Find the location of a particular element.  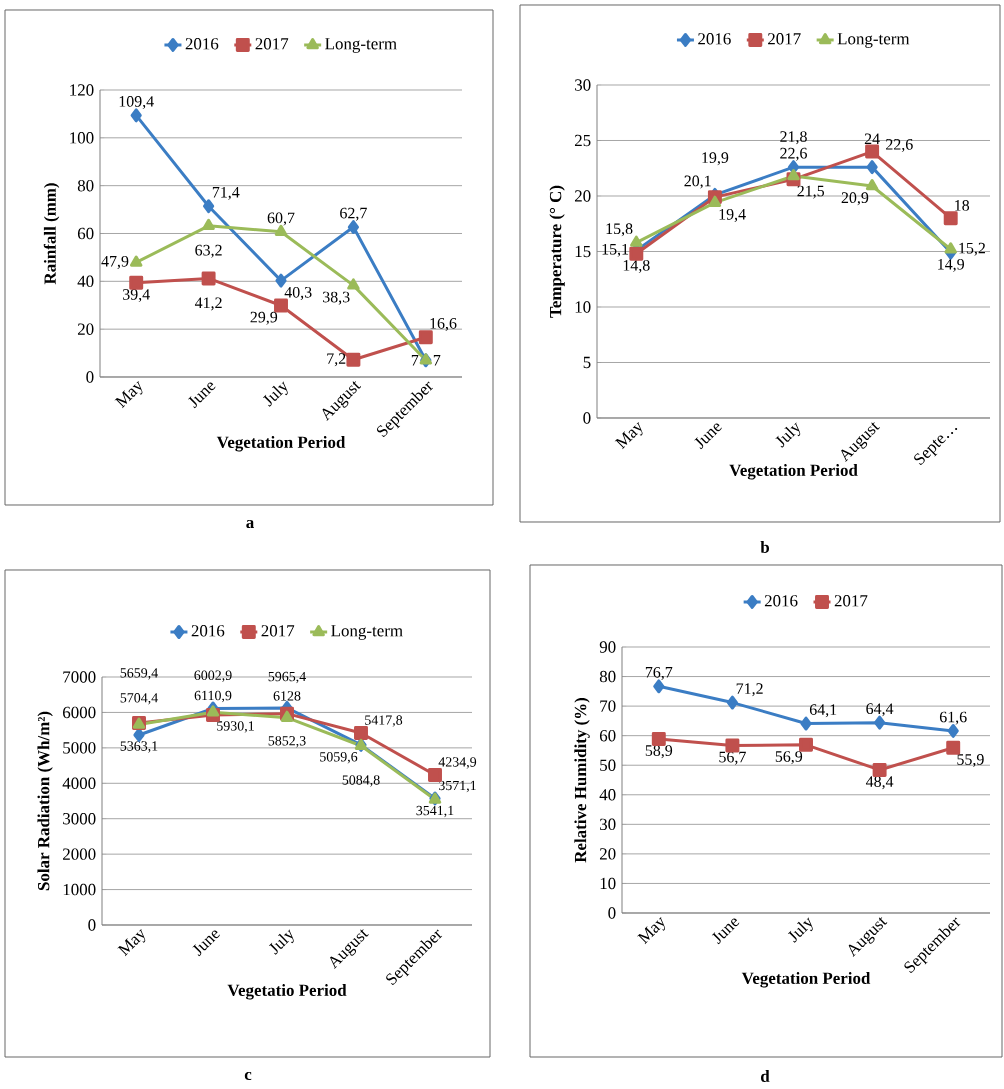

data-label: 39,4 is located at coordinates (136, 296).